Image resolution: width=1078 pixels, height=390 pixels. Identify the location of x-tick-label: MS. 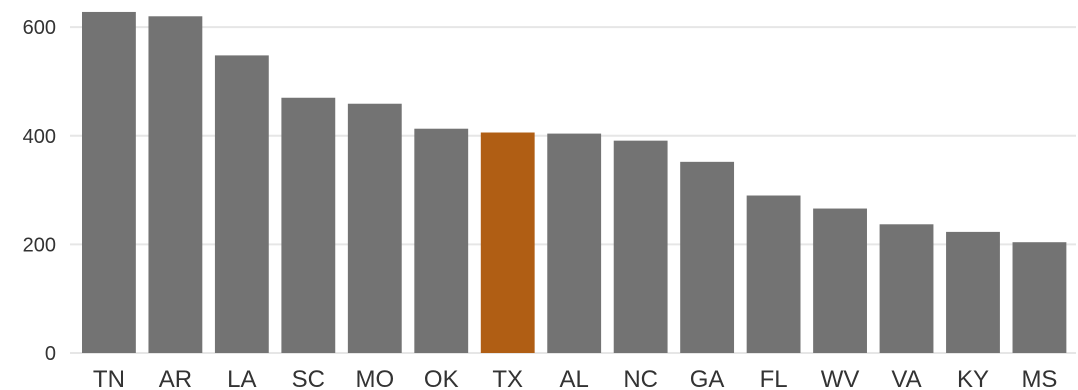
(1039, 378).